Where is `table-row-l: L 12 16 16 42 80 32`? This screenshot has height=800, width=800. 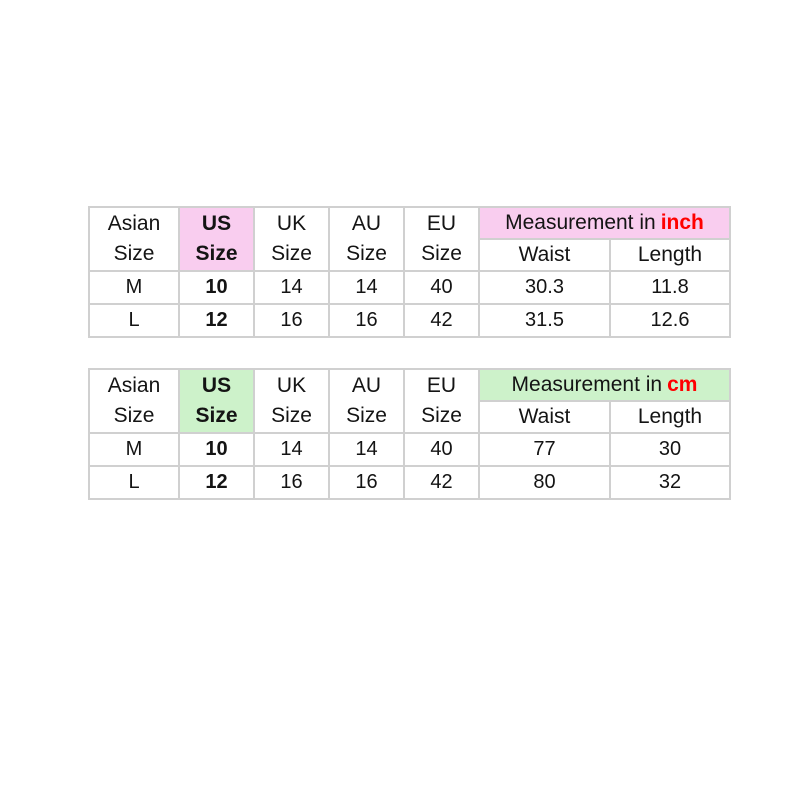 table-row-l: L 12 16 16 42 80 32 is located at coordinates (409, 482).